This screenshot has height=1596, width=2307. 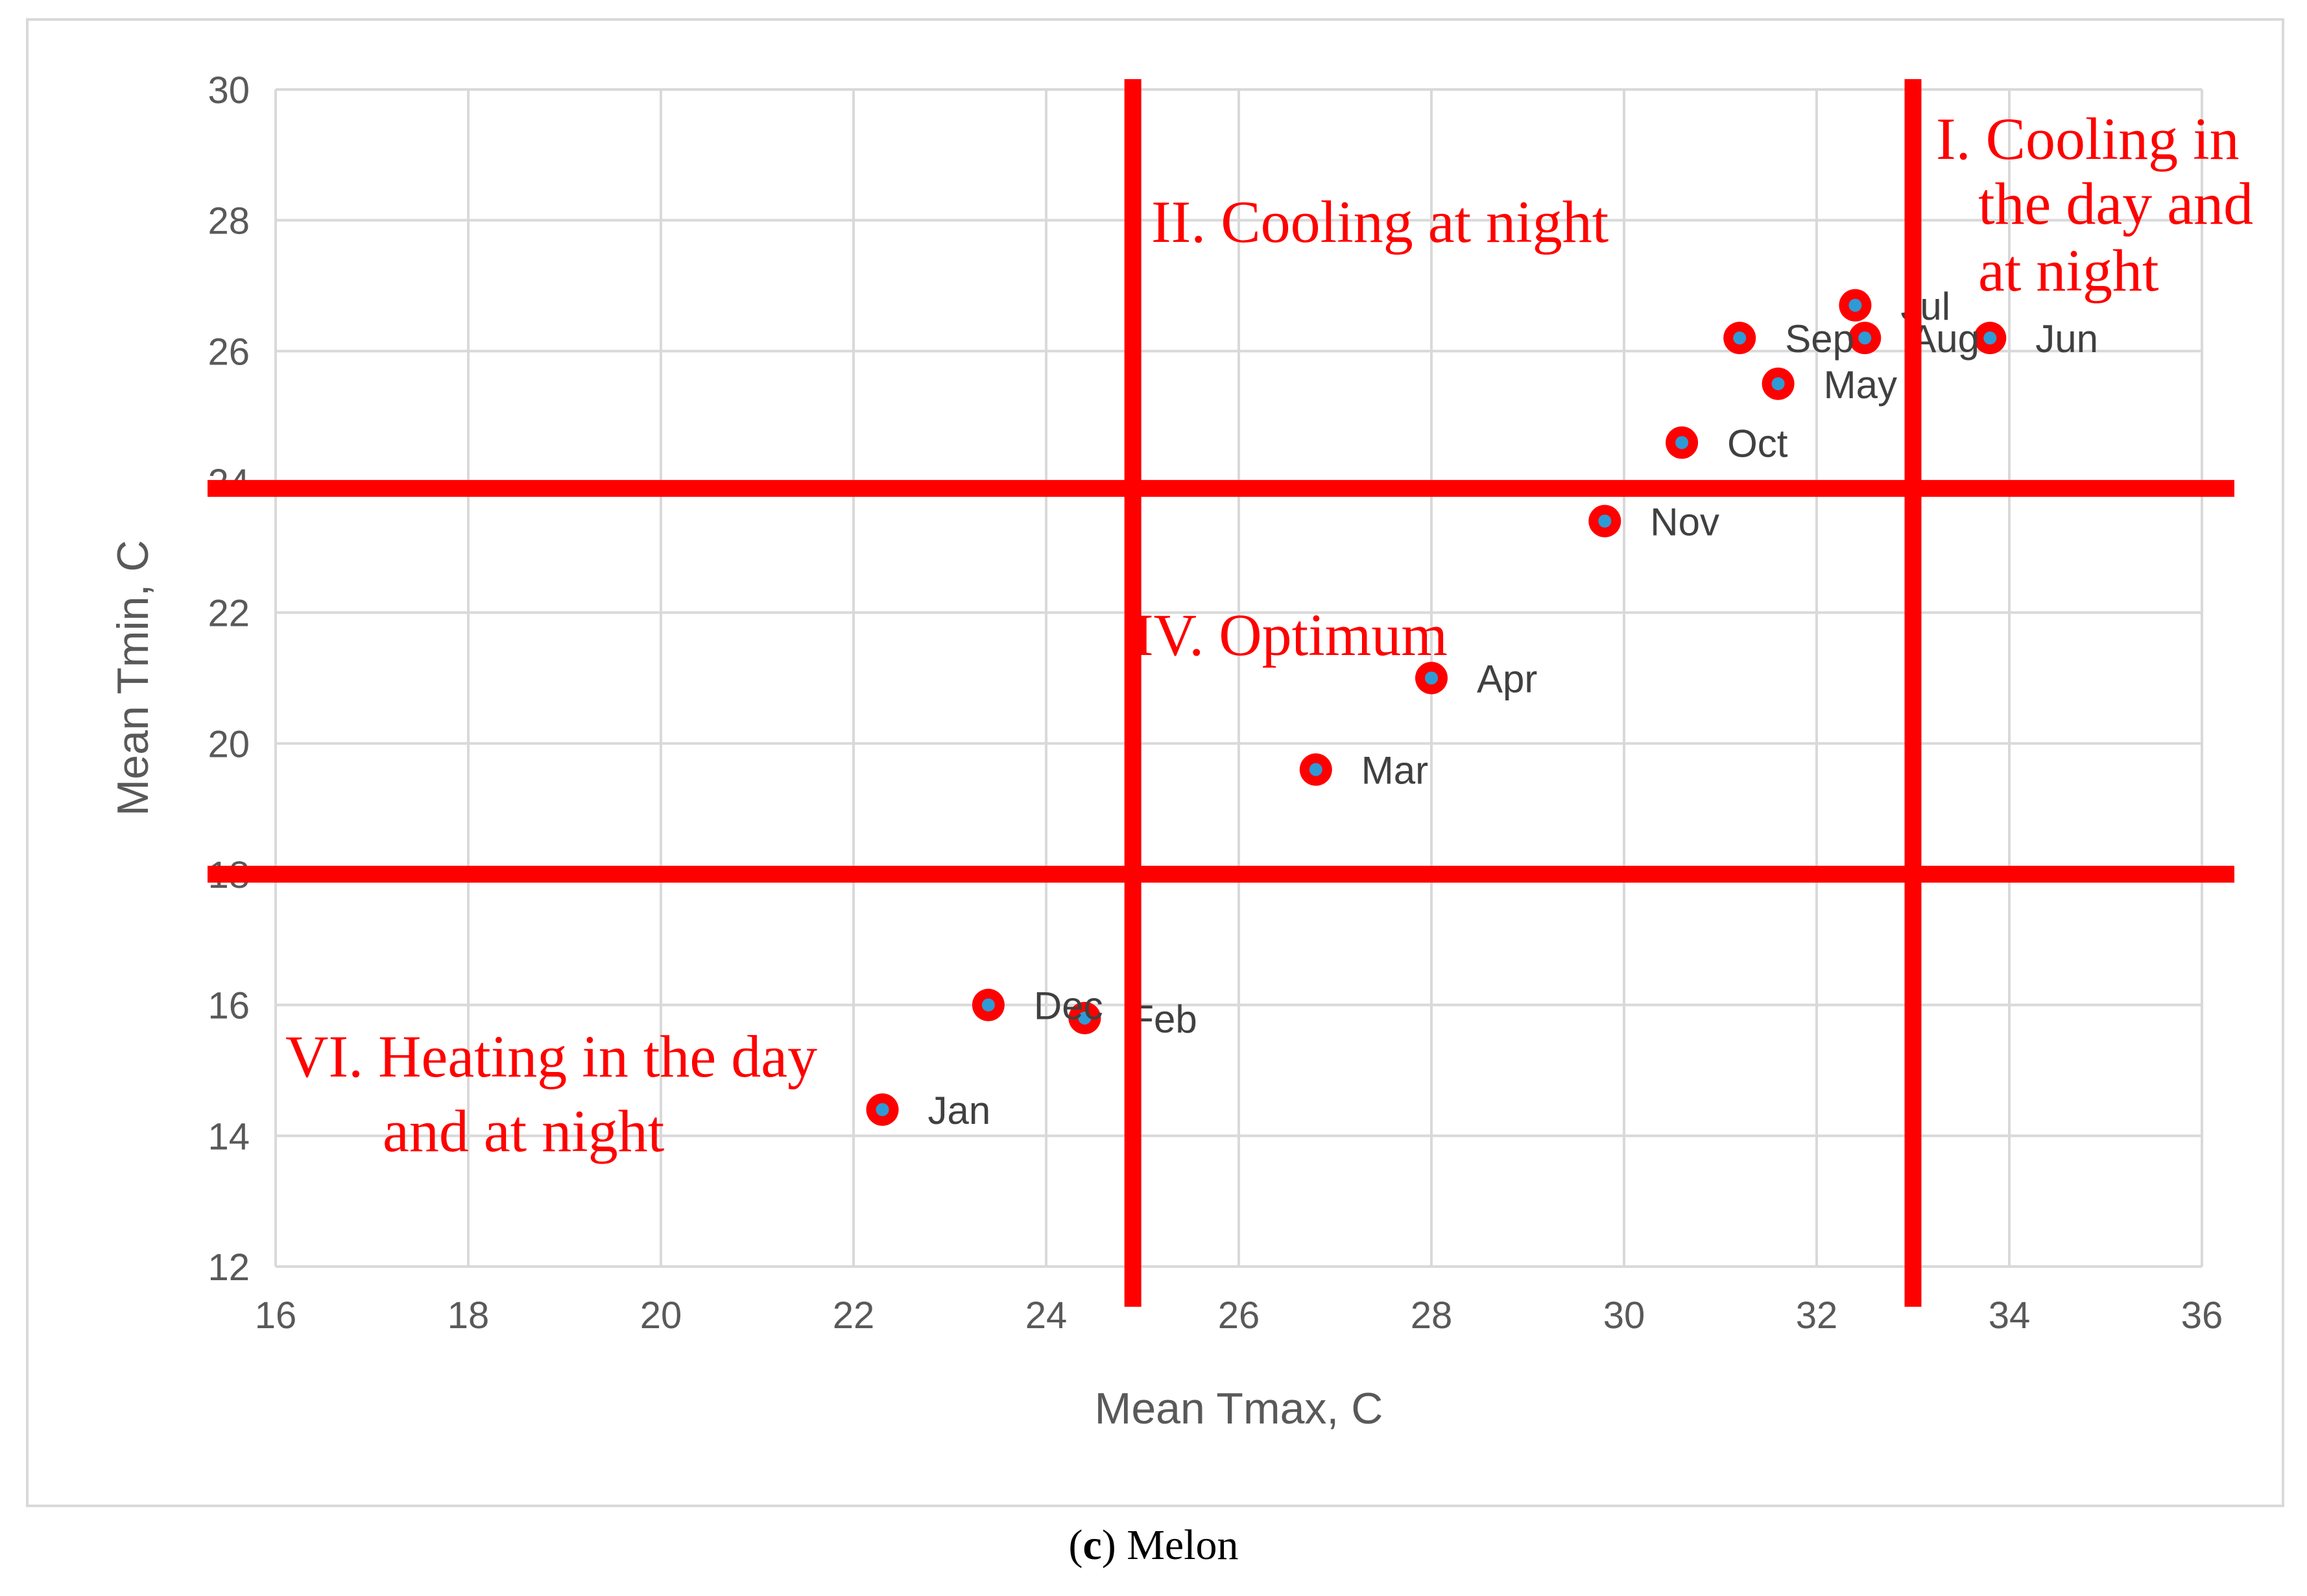 What do you see at coordinates (229, 614) in the screenshot?
I see `y-tick-label: 22` at bounding box center [229, 614].